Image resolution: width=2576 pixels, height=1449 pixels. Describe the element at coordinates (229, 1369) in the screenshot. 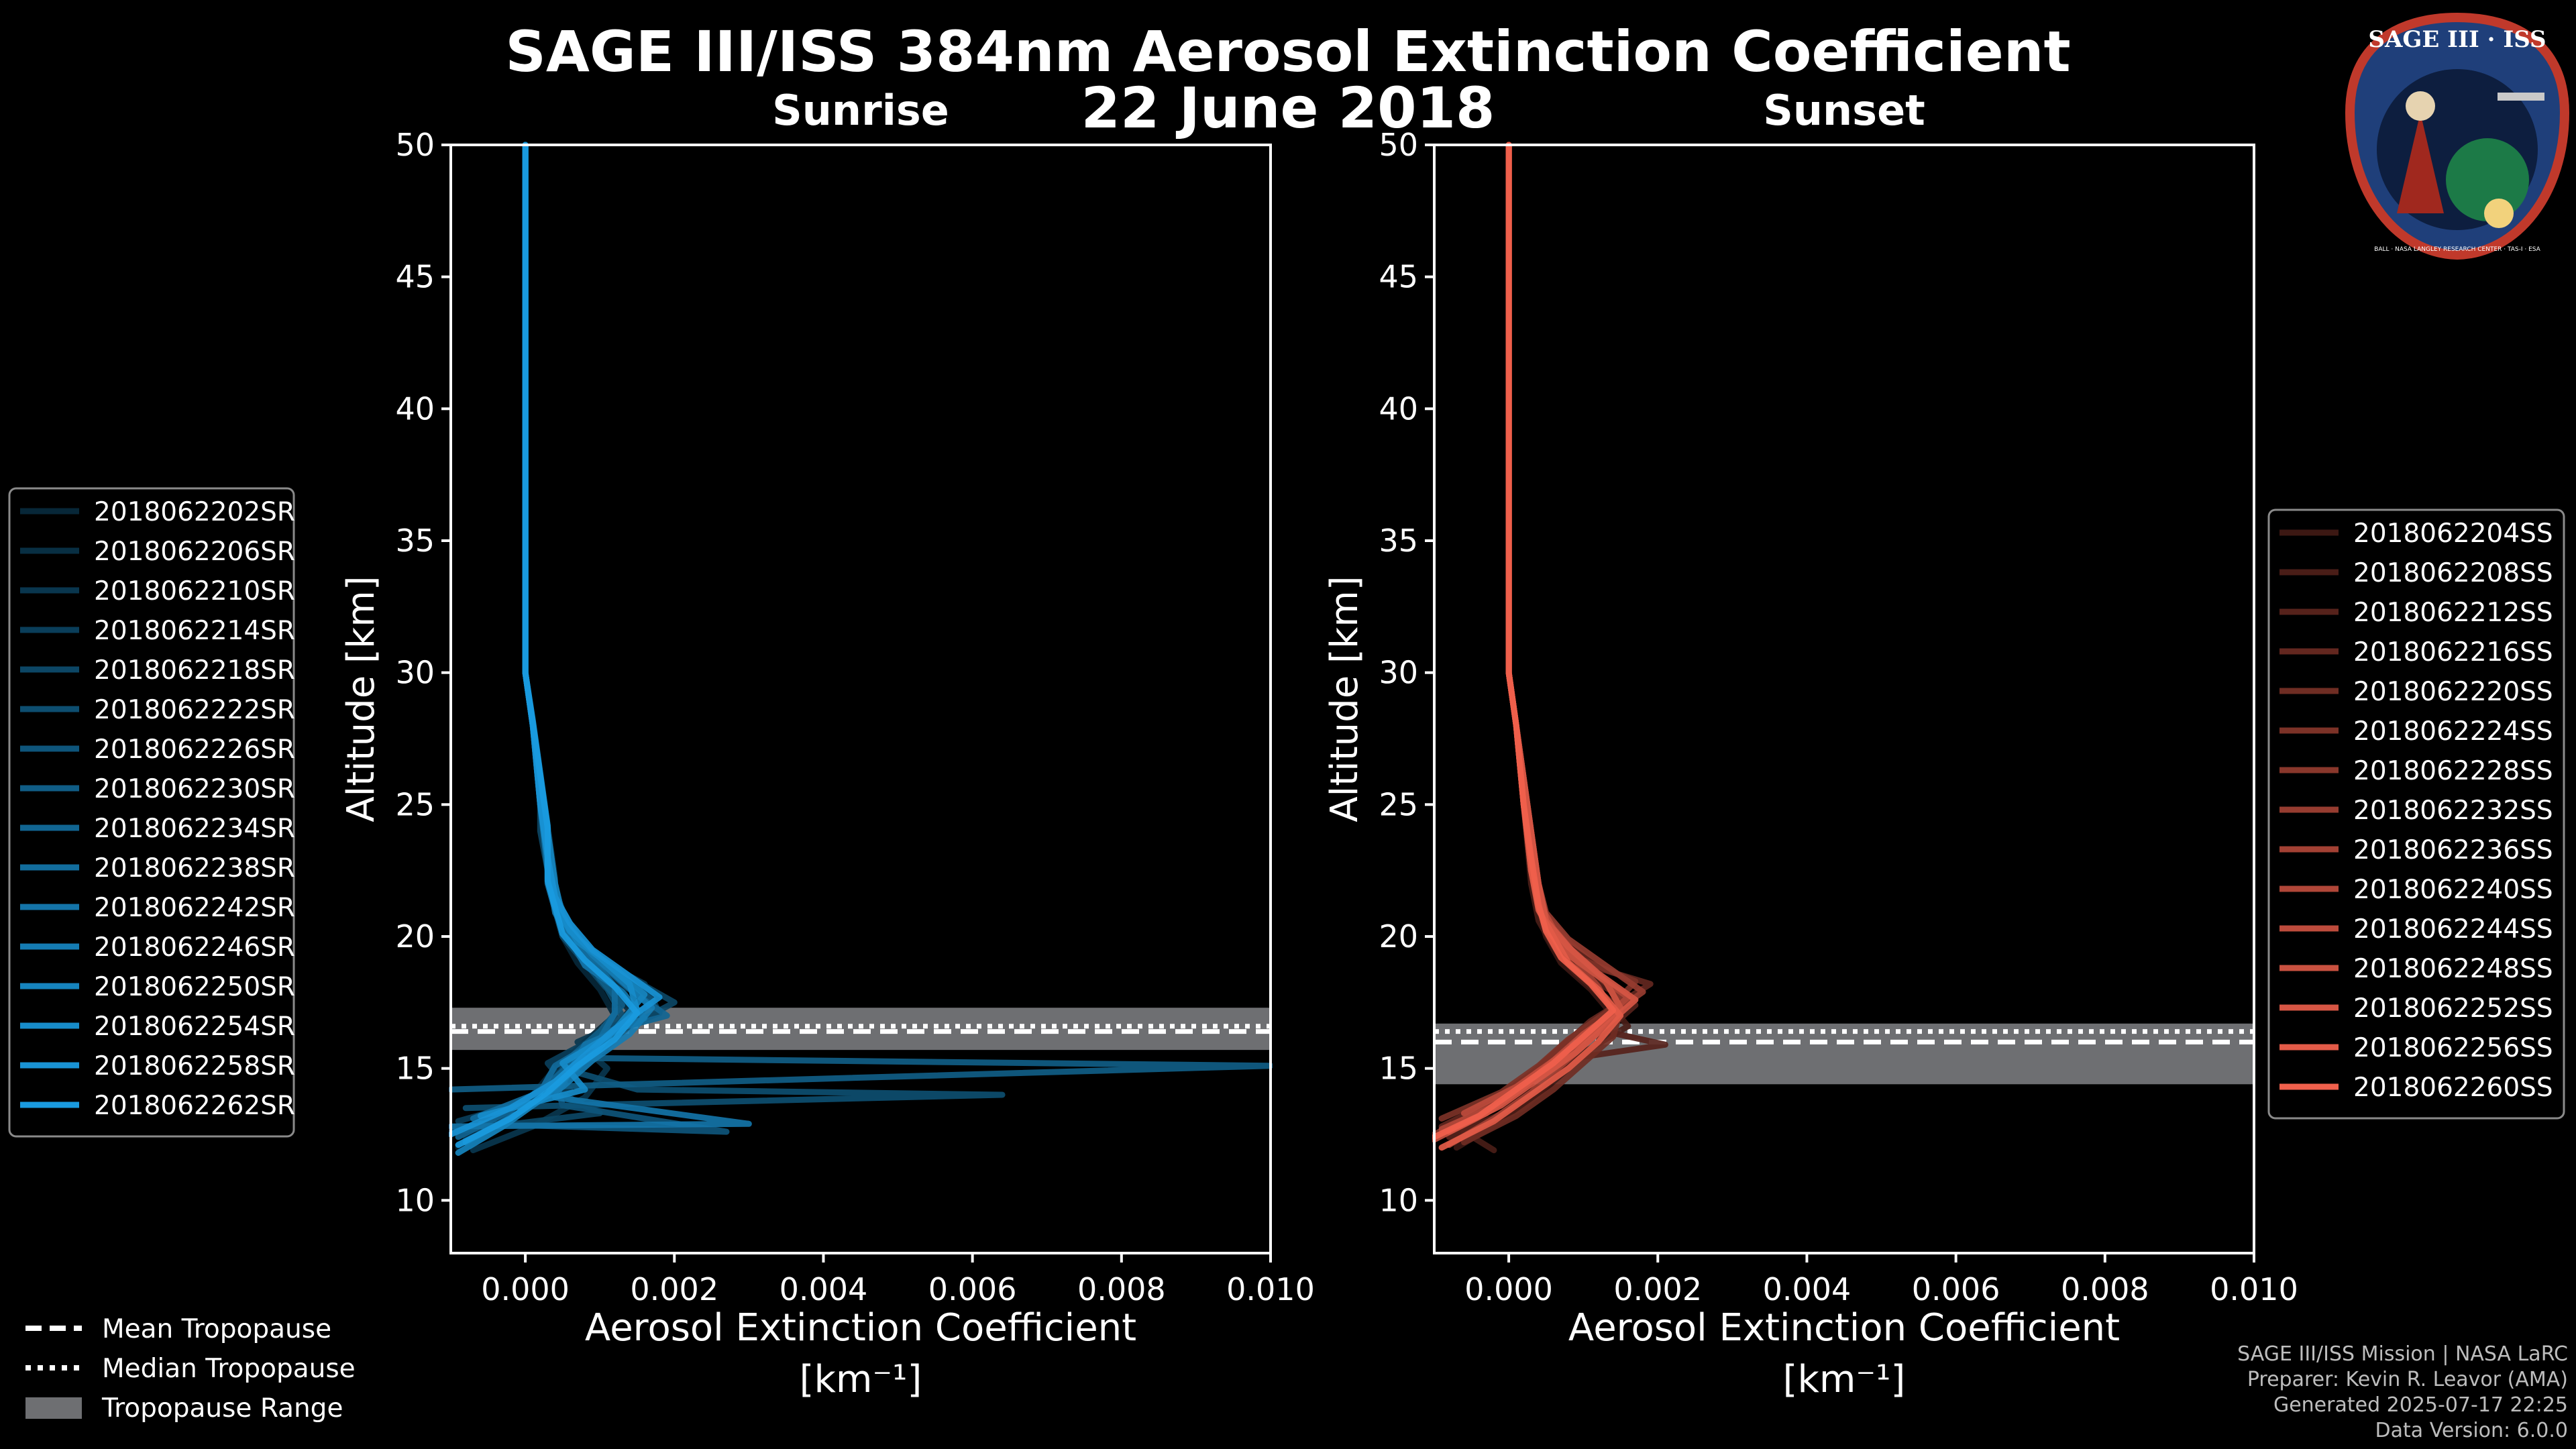

I see `legend-entry: Median Tropopause` at that location.